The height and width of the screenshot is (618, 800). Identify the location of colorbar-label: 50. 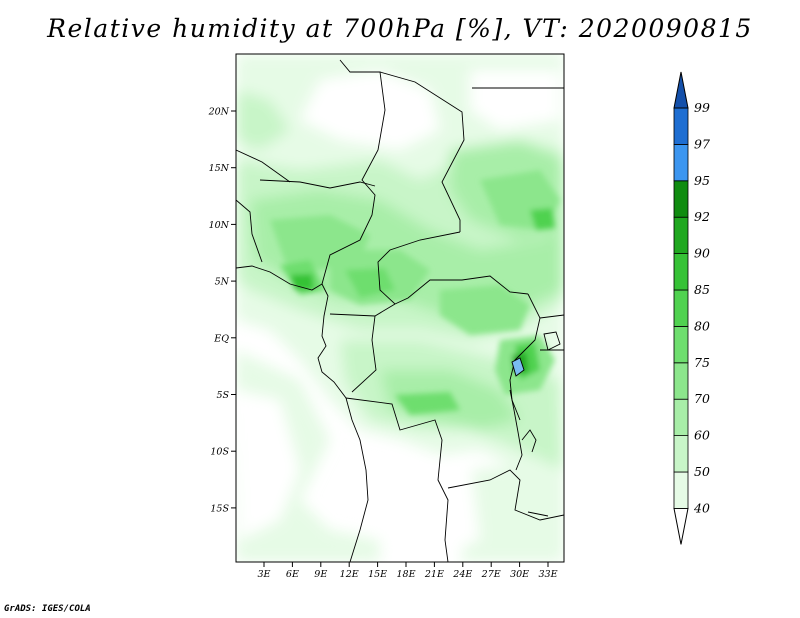
(702, 471).